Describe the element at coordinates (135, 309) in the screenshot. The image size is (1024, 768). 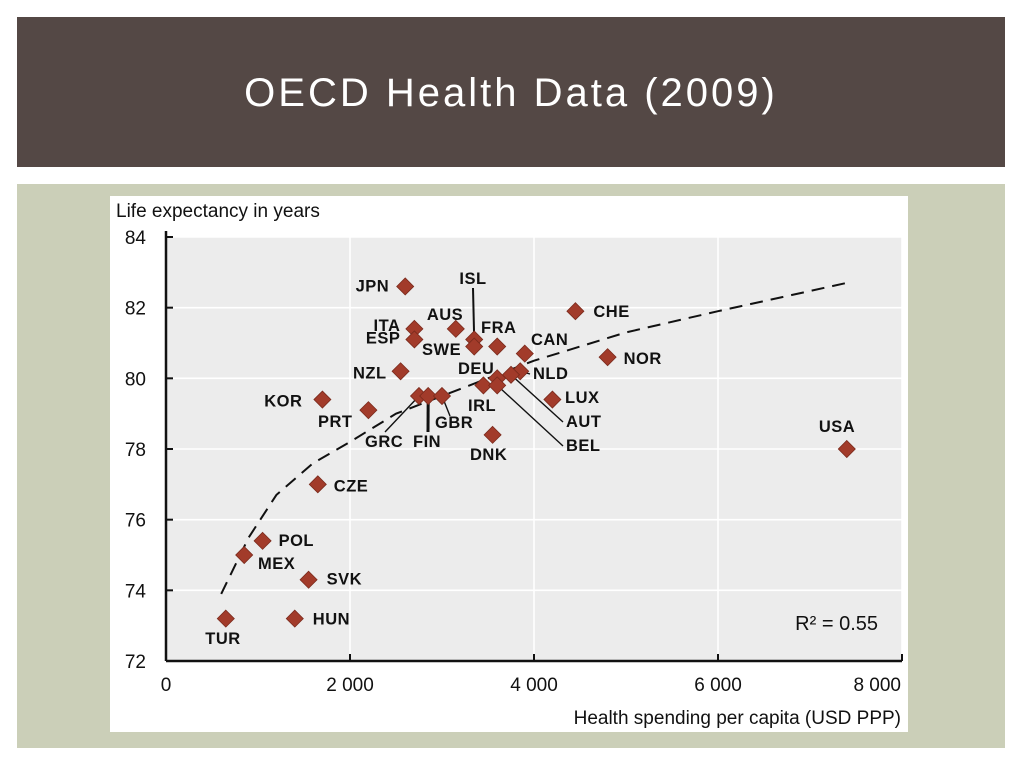
I see `y-tick-label: 82` at that location.